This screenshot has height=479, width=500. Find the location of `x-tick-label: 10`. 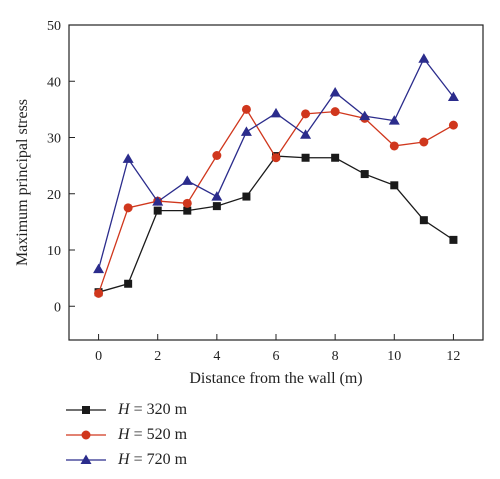

x-tick-label: 10 is located at coordinates (394, 356).